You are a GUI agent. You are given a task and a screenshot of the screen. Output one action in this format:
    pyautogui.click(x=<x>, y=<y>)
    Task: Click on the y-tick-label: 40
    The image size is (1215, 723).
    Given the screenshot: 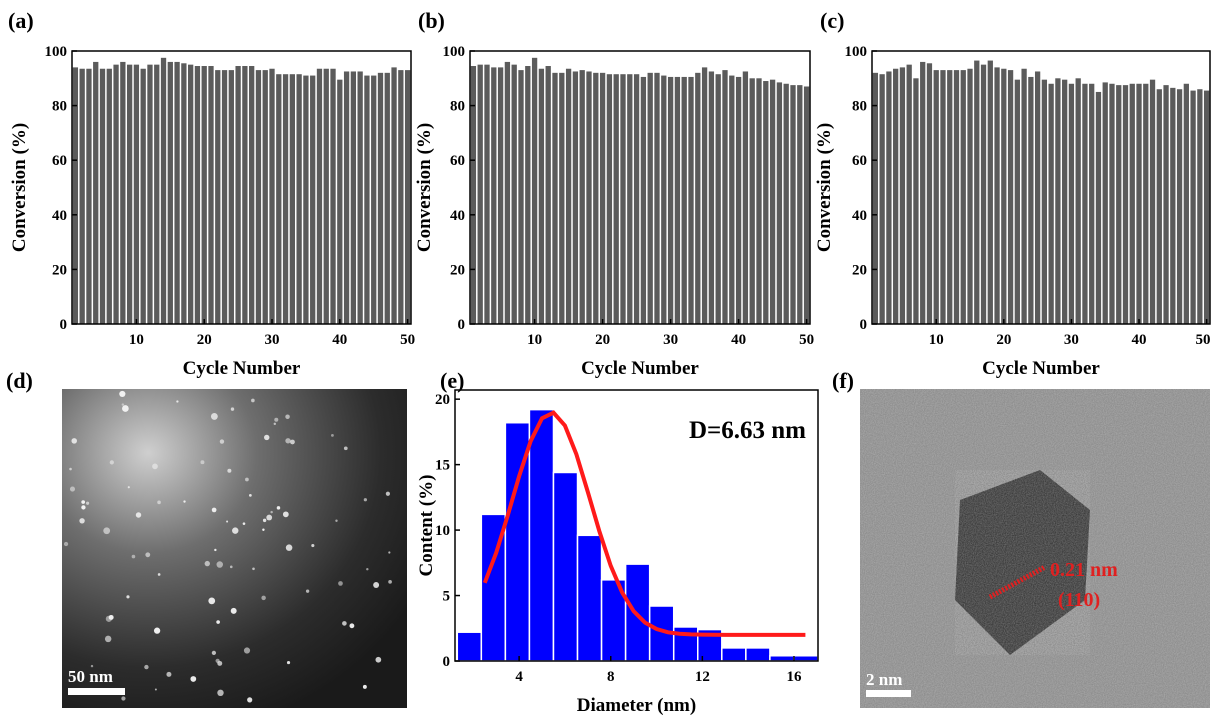 What is the action you would take?
    pyautogui.click(x=59, y=216)
    